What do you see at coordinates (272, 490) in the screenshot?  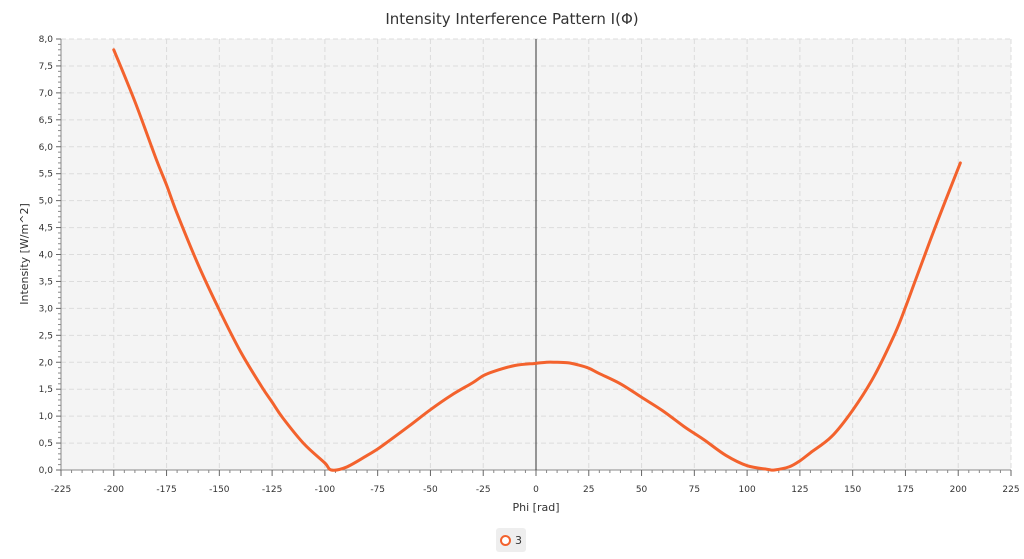 I see `x-tick-label: -125` at bounding box center [272, 490].